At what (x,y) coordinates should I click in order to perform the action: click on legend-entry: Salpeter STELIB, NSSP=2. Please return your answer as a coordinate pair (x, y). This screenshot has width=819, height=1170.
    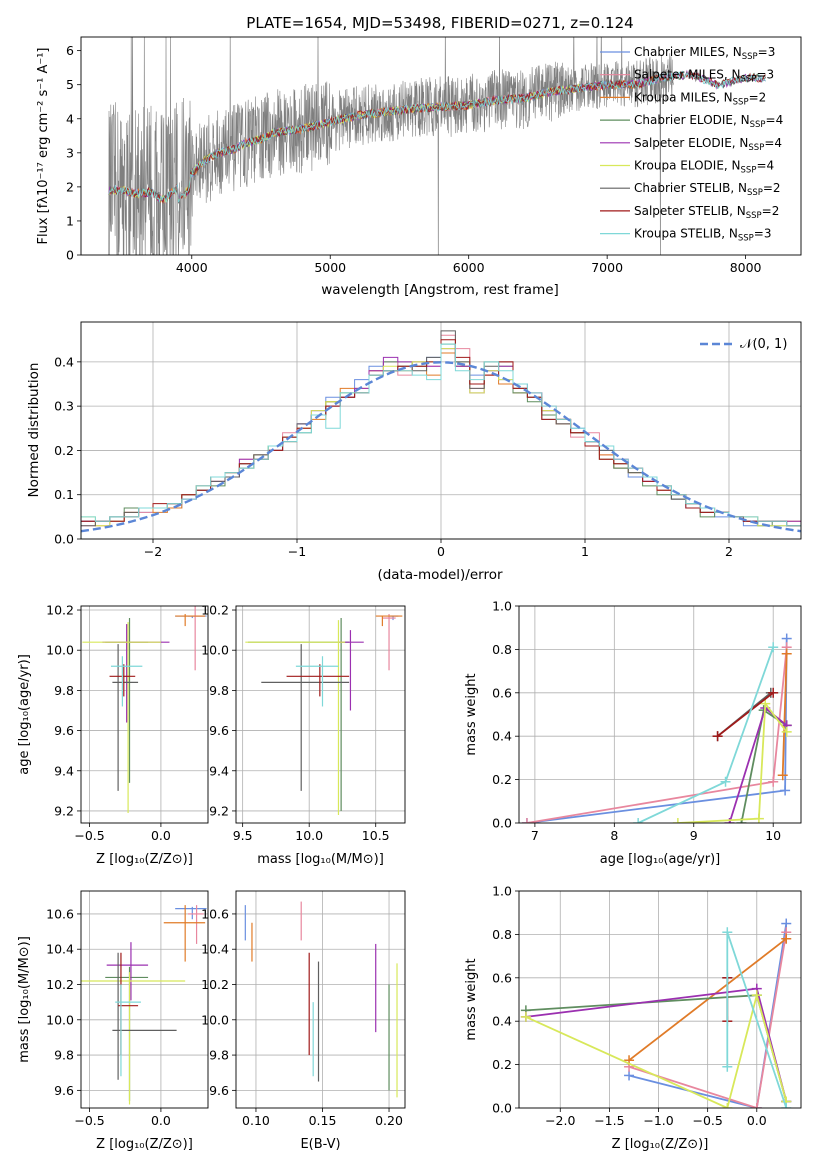
    Looking at the image, I should click on (706, 212).